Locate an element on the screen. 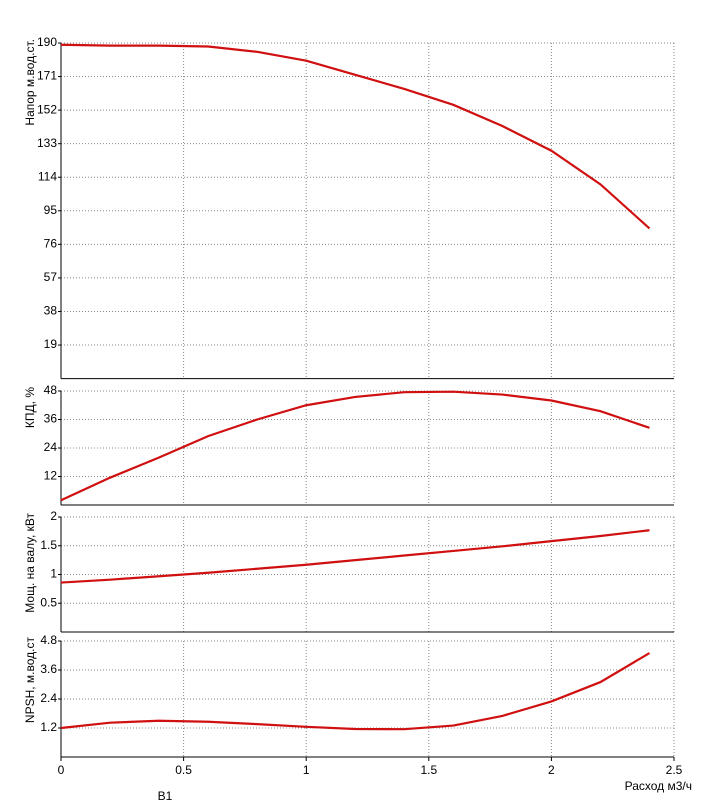 The width and height of the screenshot is (705, 800). y-tick-label: 95 is located at coordinates (51, 210).